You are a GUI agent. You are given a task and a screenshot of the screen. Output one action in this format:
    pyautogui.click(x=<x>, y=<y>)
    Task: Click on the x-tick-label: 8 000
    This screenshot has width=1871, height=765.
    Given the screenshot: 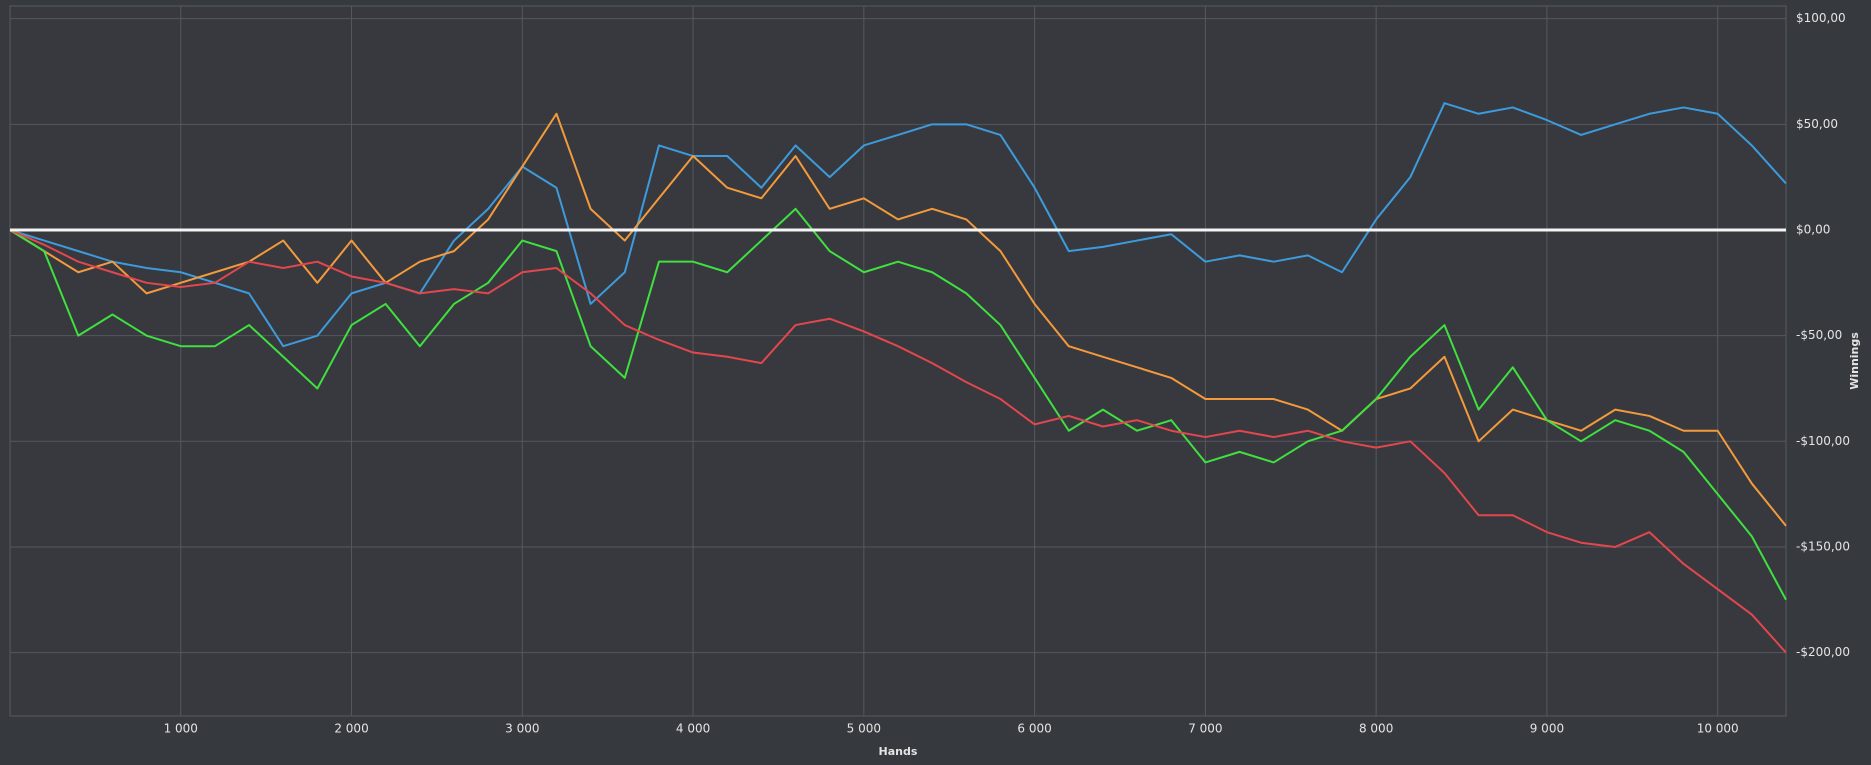 What is the action you would take?
    pyautogui.click(x=1376, y=729)
    